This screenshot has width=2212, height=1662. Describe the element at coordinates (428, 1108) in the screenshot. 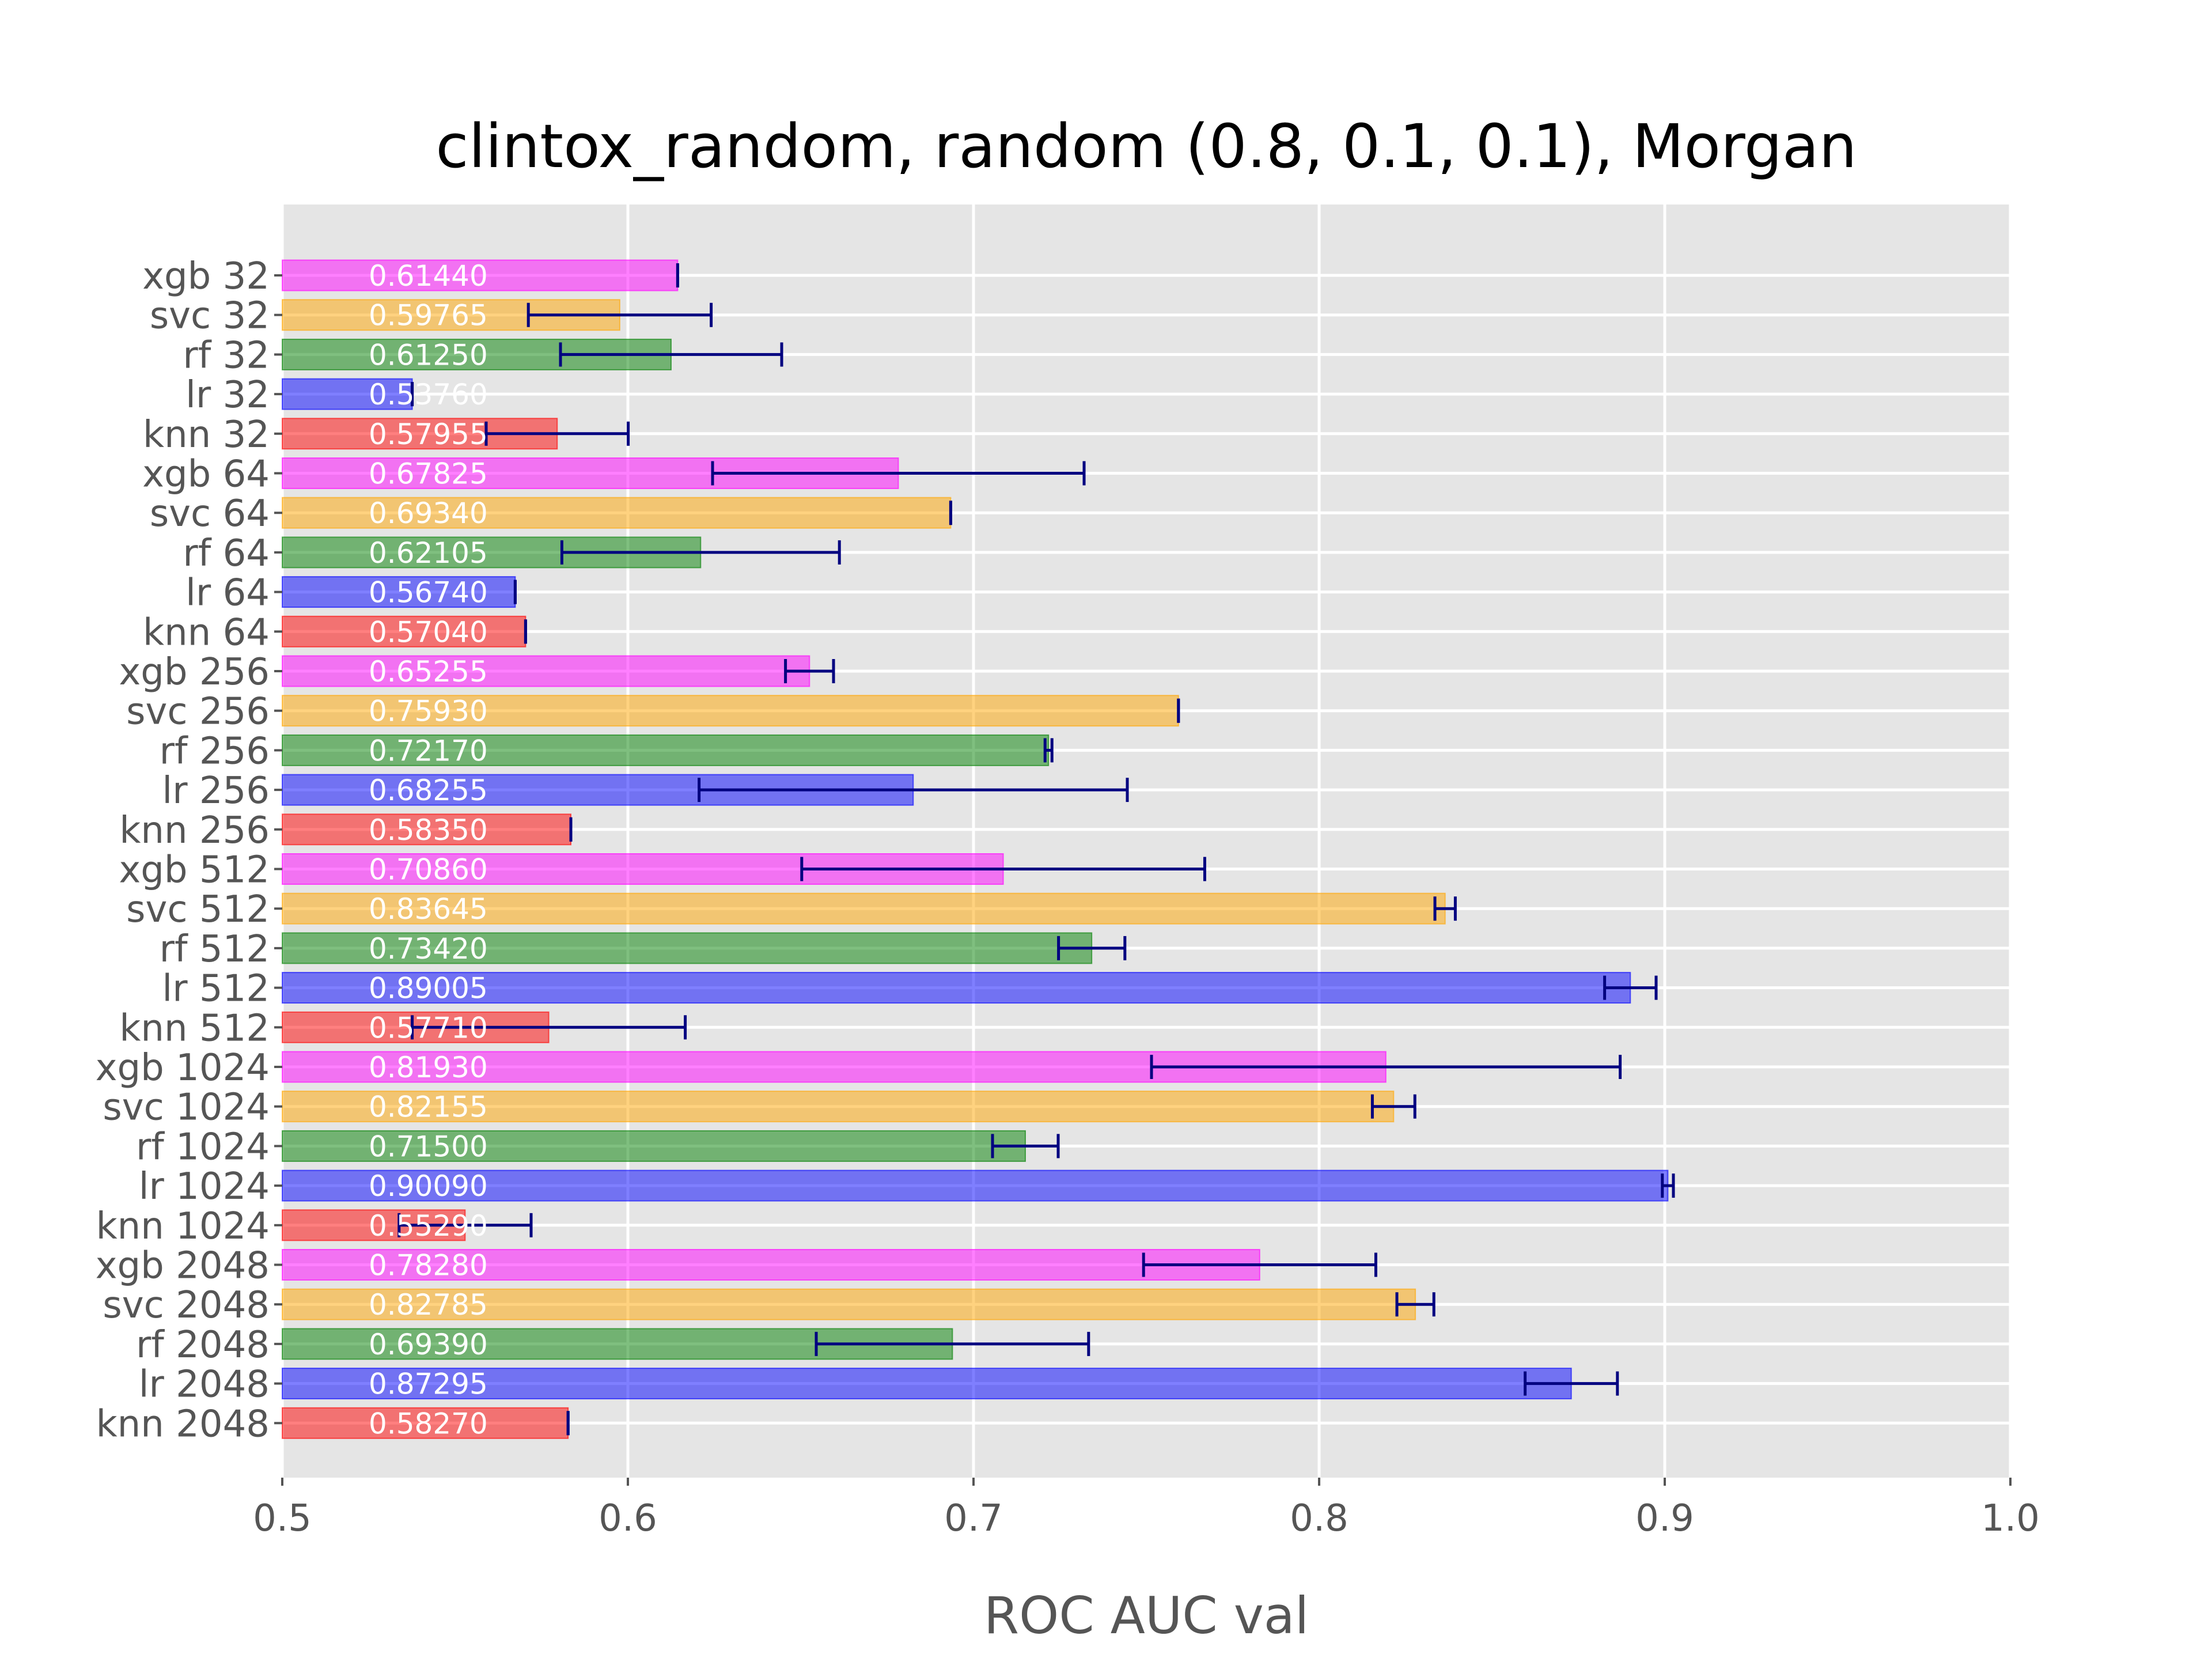

I see `bar-value-label: 0.82155` at that location.